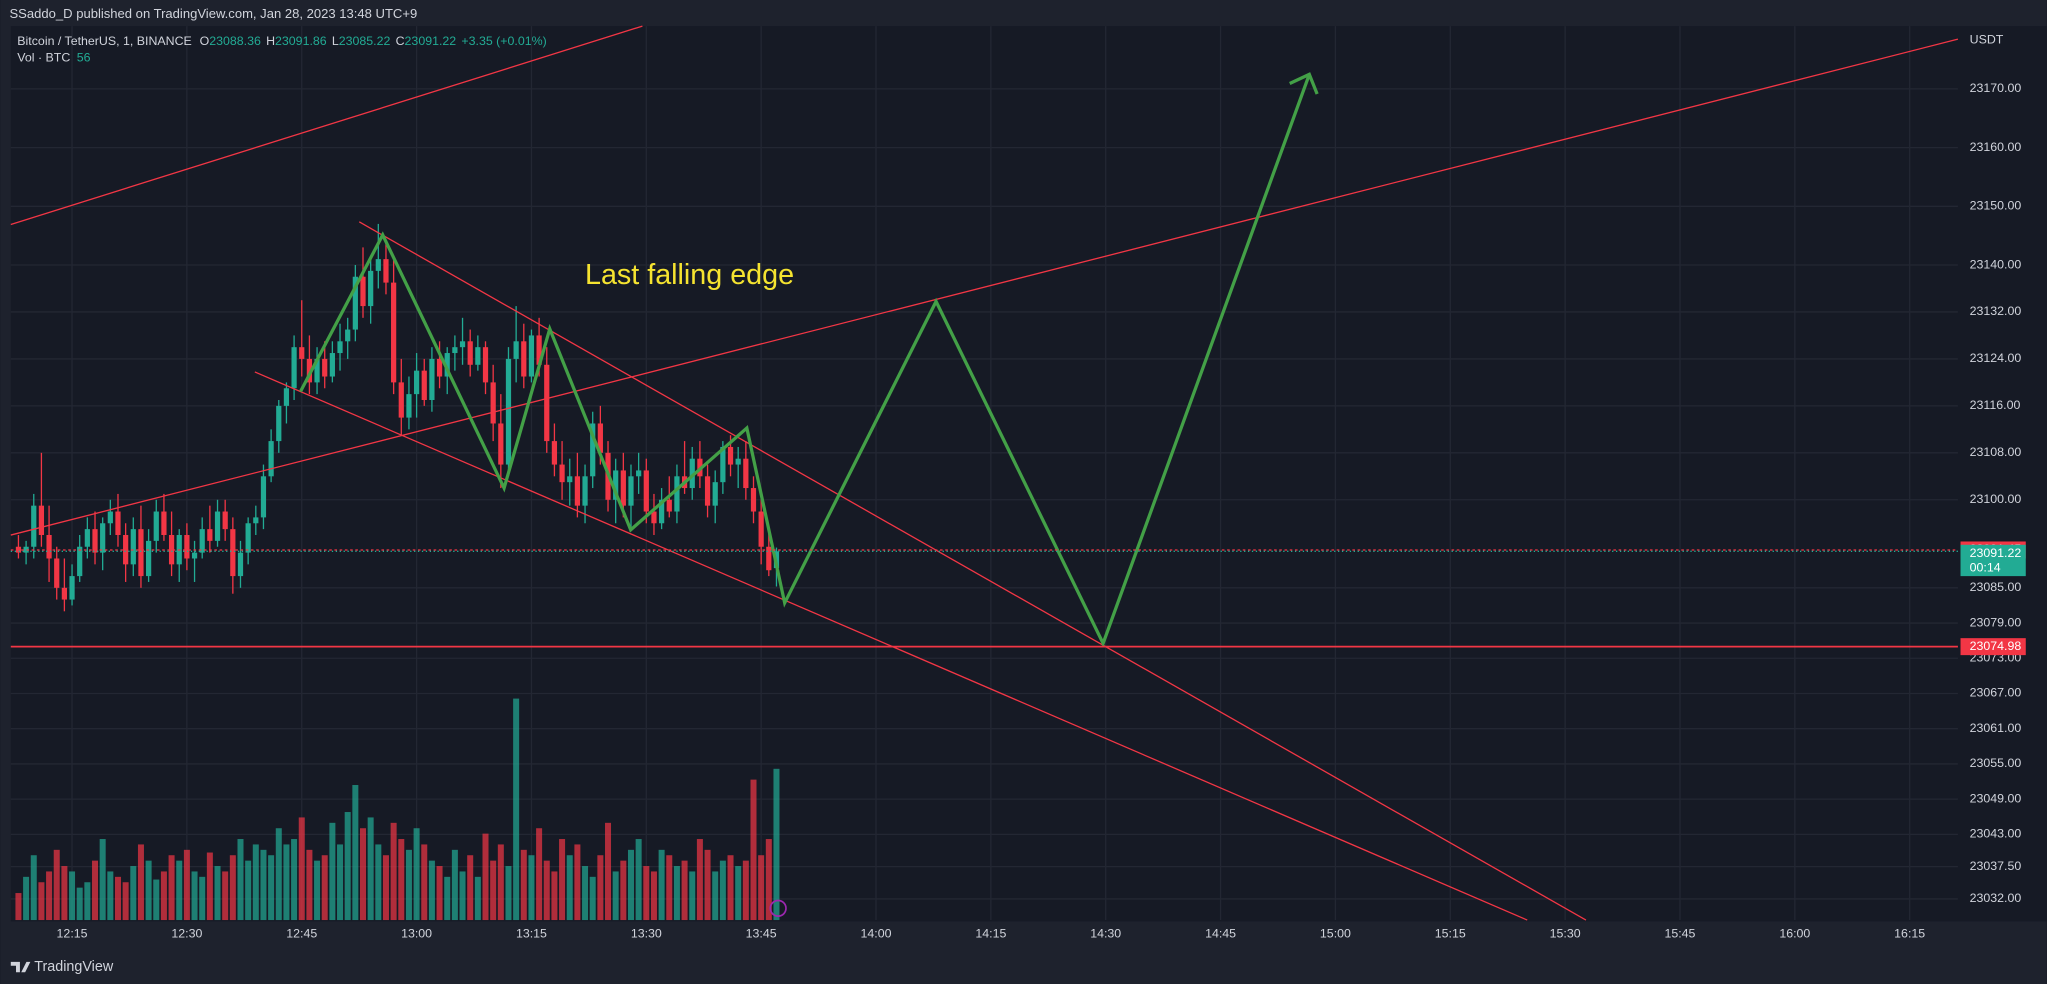 The height and width of the screenshot is (984, 2047). What do you see at coordinates (531, 934) in the screenshot?
I see `x-tick-label: 13:15` at bounding box center [531, 934].